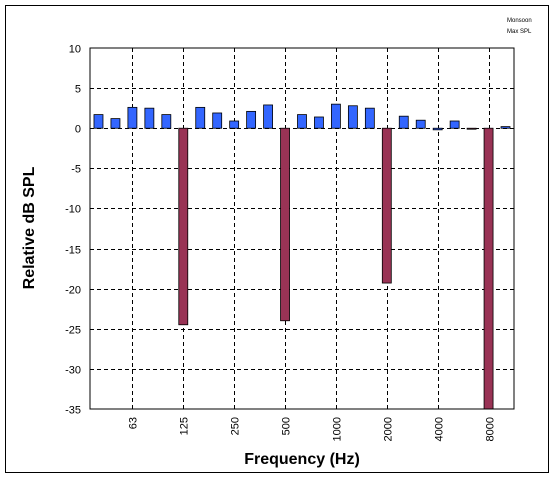 This screenshot has width=554, height=478. I want to click on x-tick-label: 4000, so click(440, 429).